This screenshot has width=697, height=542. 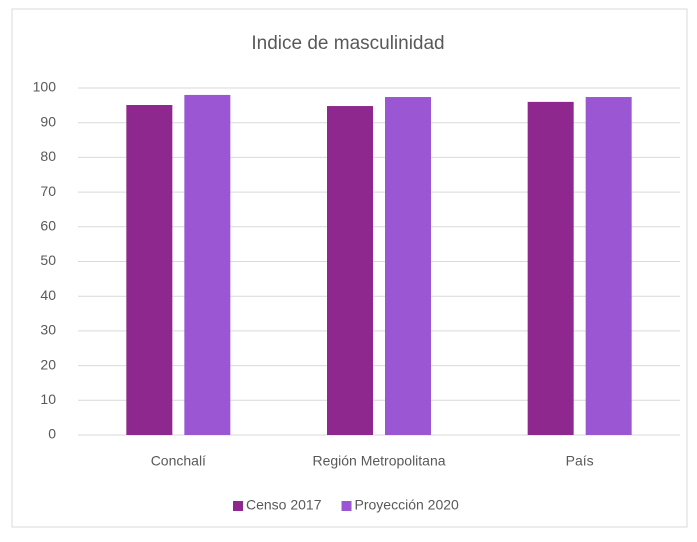 What do you see at coordinates (52, 434) in the screenshot?
I see `y-tick-label: 0` at bounding box center [52, 434].